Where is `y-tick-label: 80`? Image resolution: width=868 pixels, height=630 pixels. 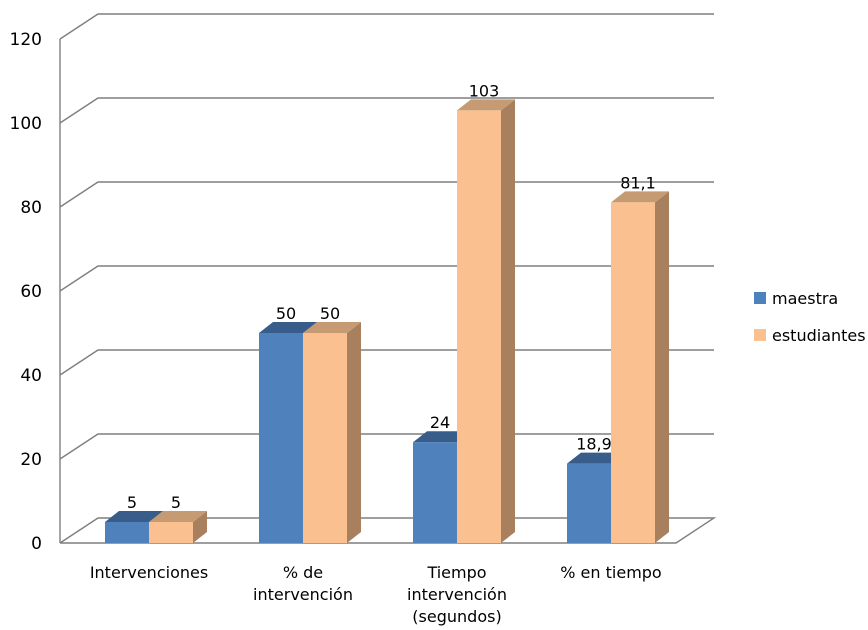
y-tick-label: 80 is located at coordinates (31, 208).